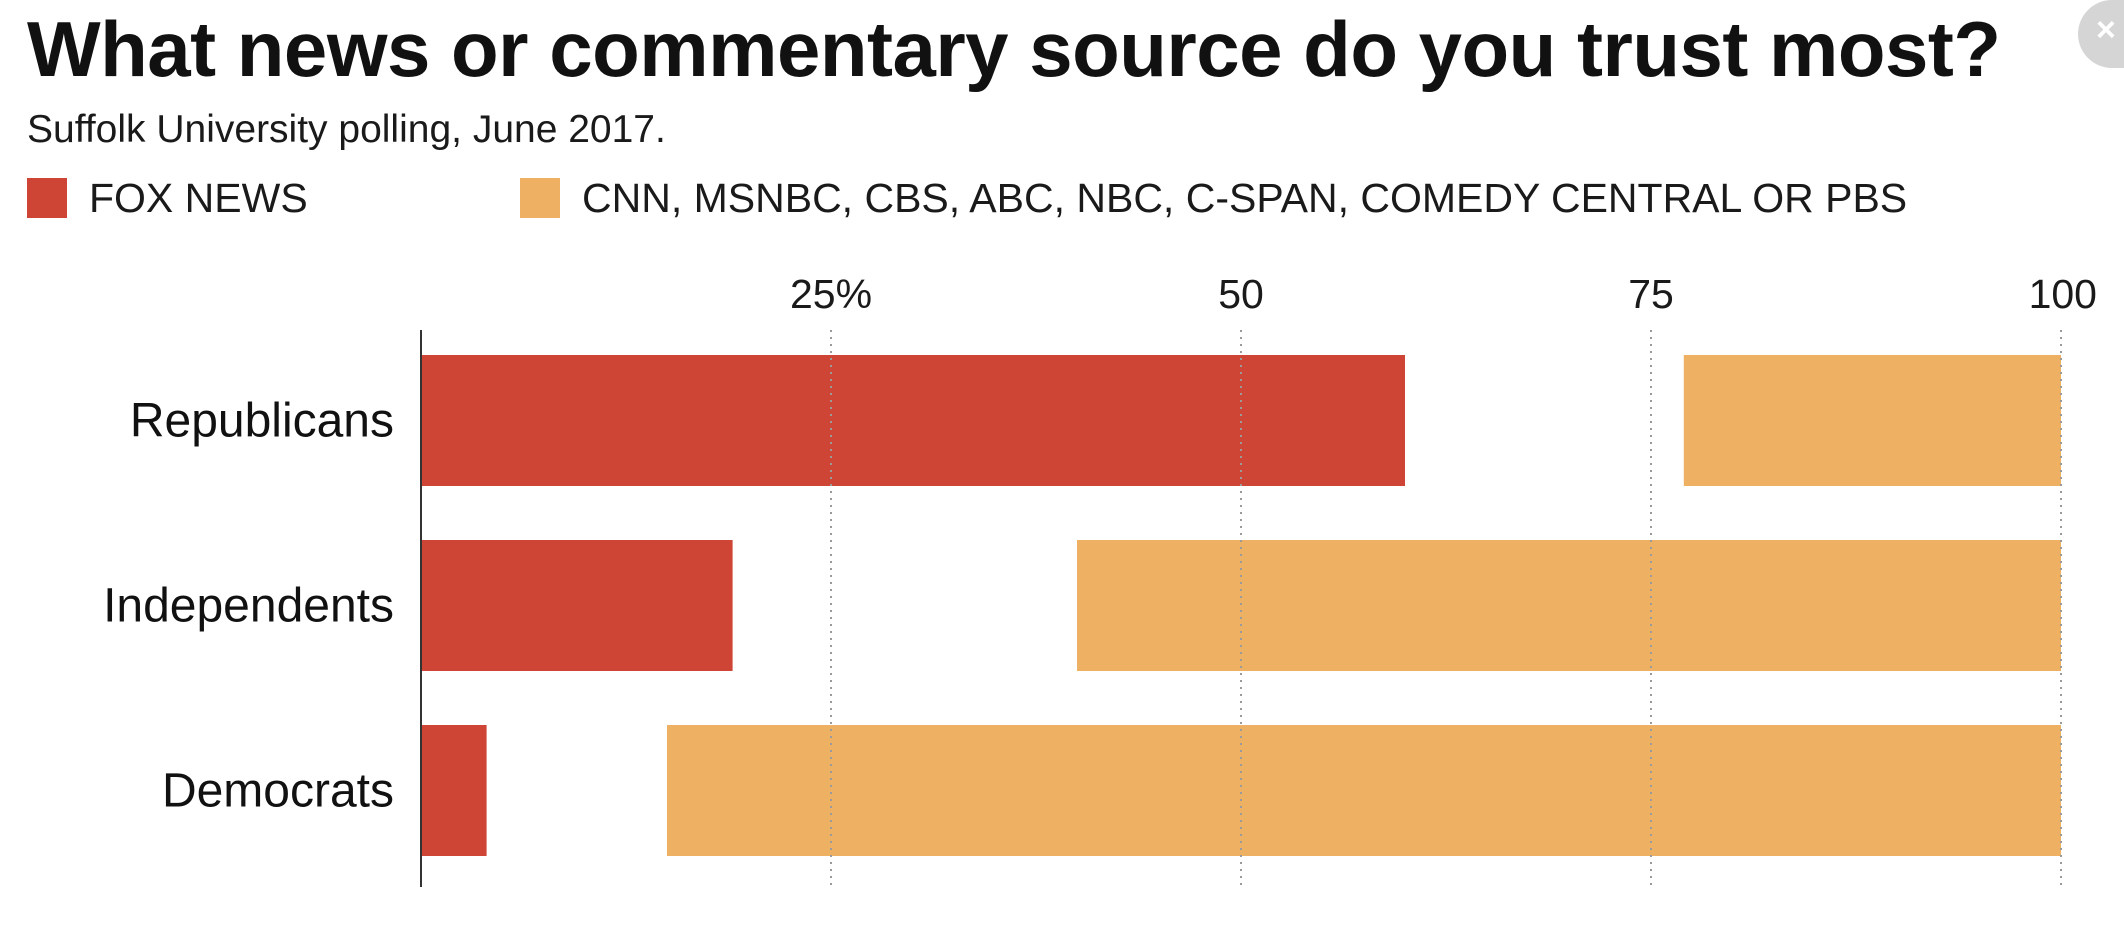 The width and height of the screenshot is (2124, 926). I want to click on x-tick-label-100: 100, so click(2063, 294).